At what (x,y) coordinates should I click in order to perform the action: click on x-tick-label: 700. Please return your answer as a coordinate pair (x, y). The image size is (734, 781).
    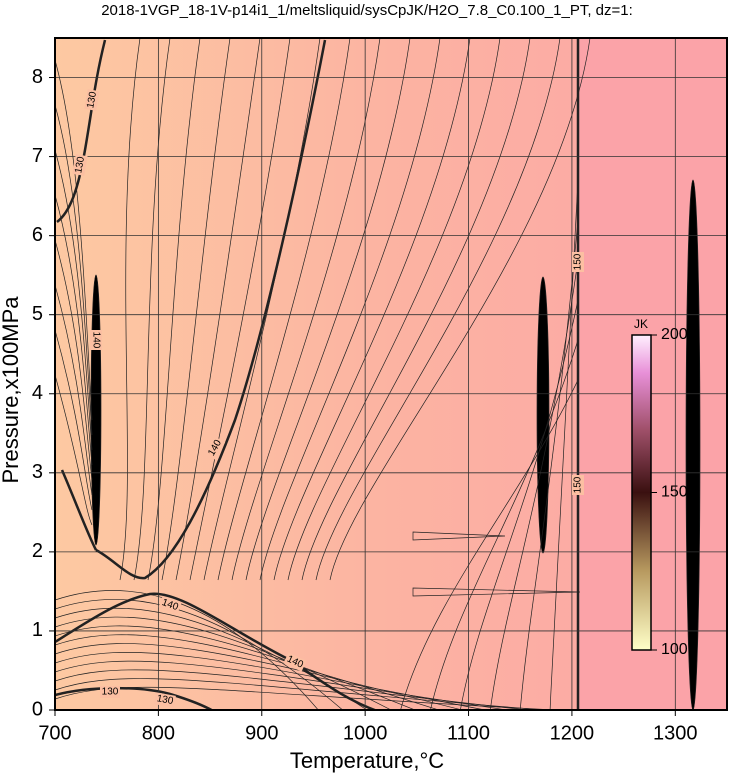
    Looking at the image, I should click on (54, 733).